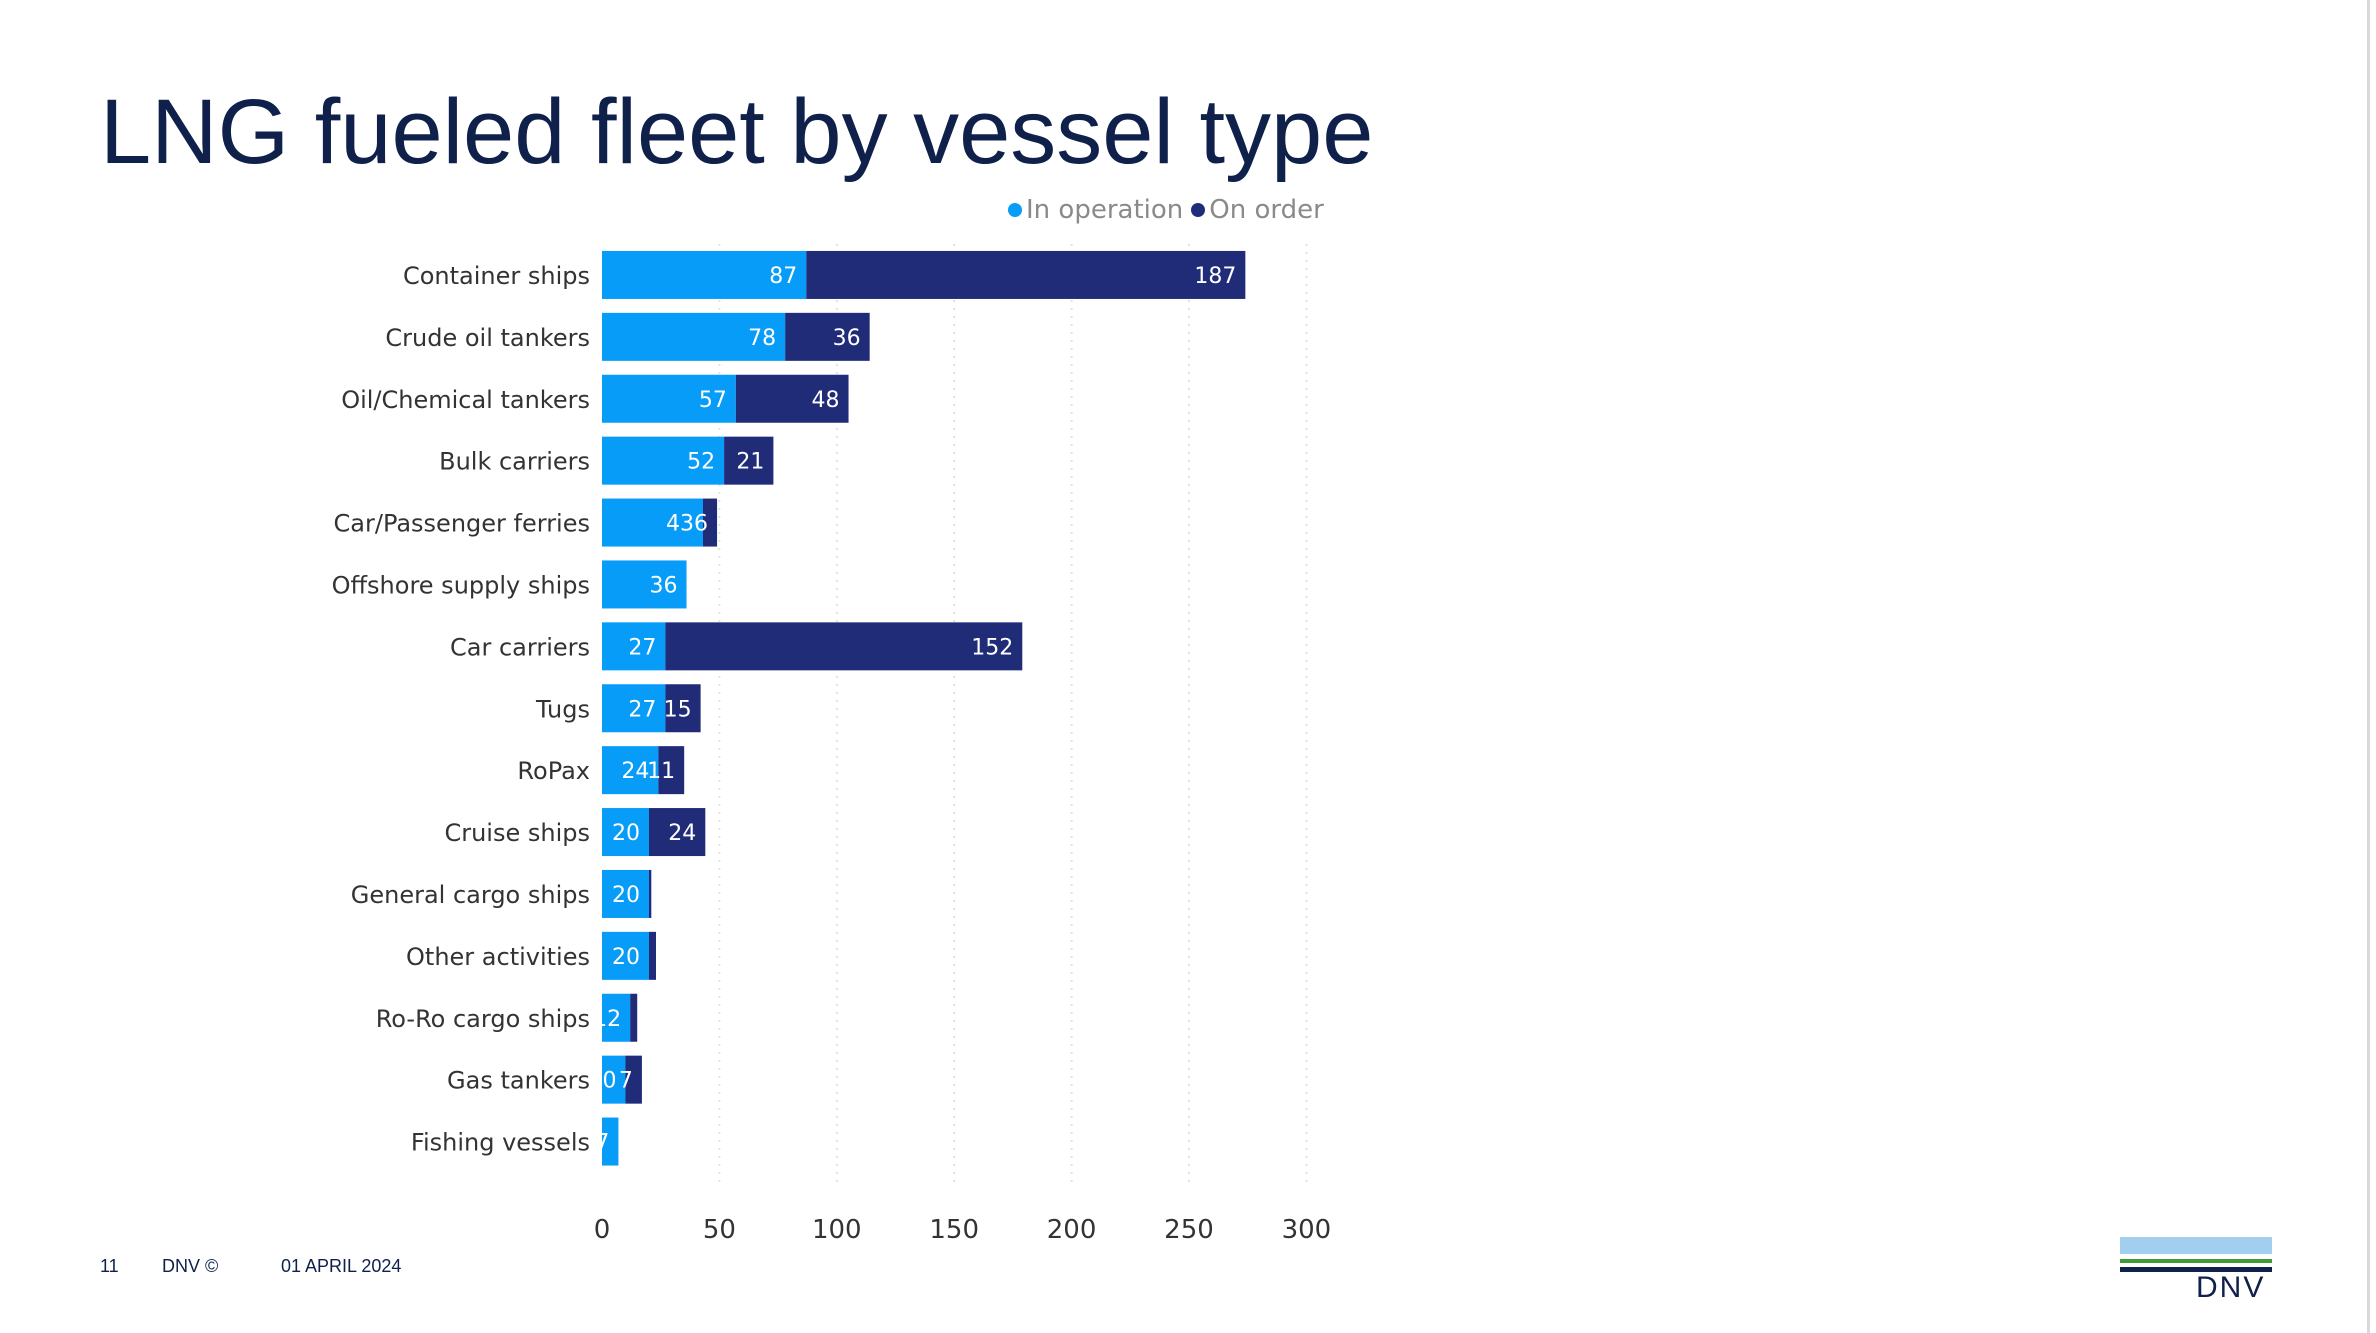 This screenshot has height=1333, width=2376. I want to click on category-label: Cruise ships, so click(517, 833).